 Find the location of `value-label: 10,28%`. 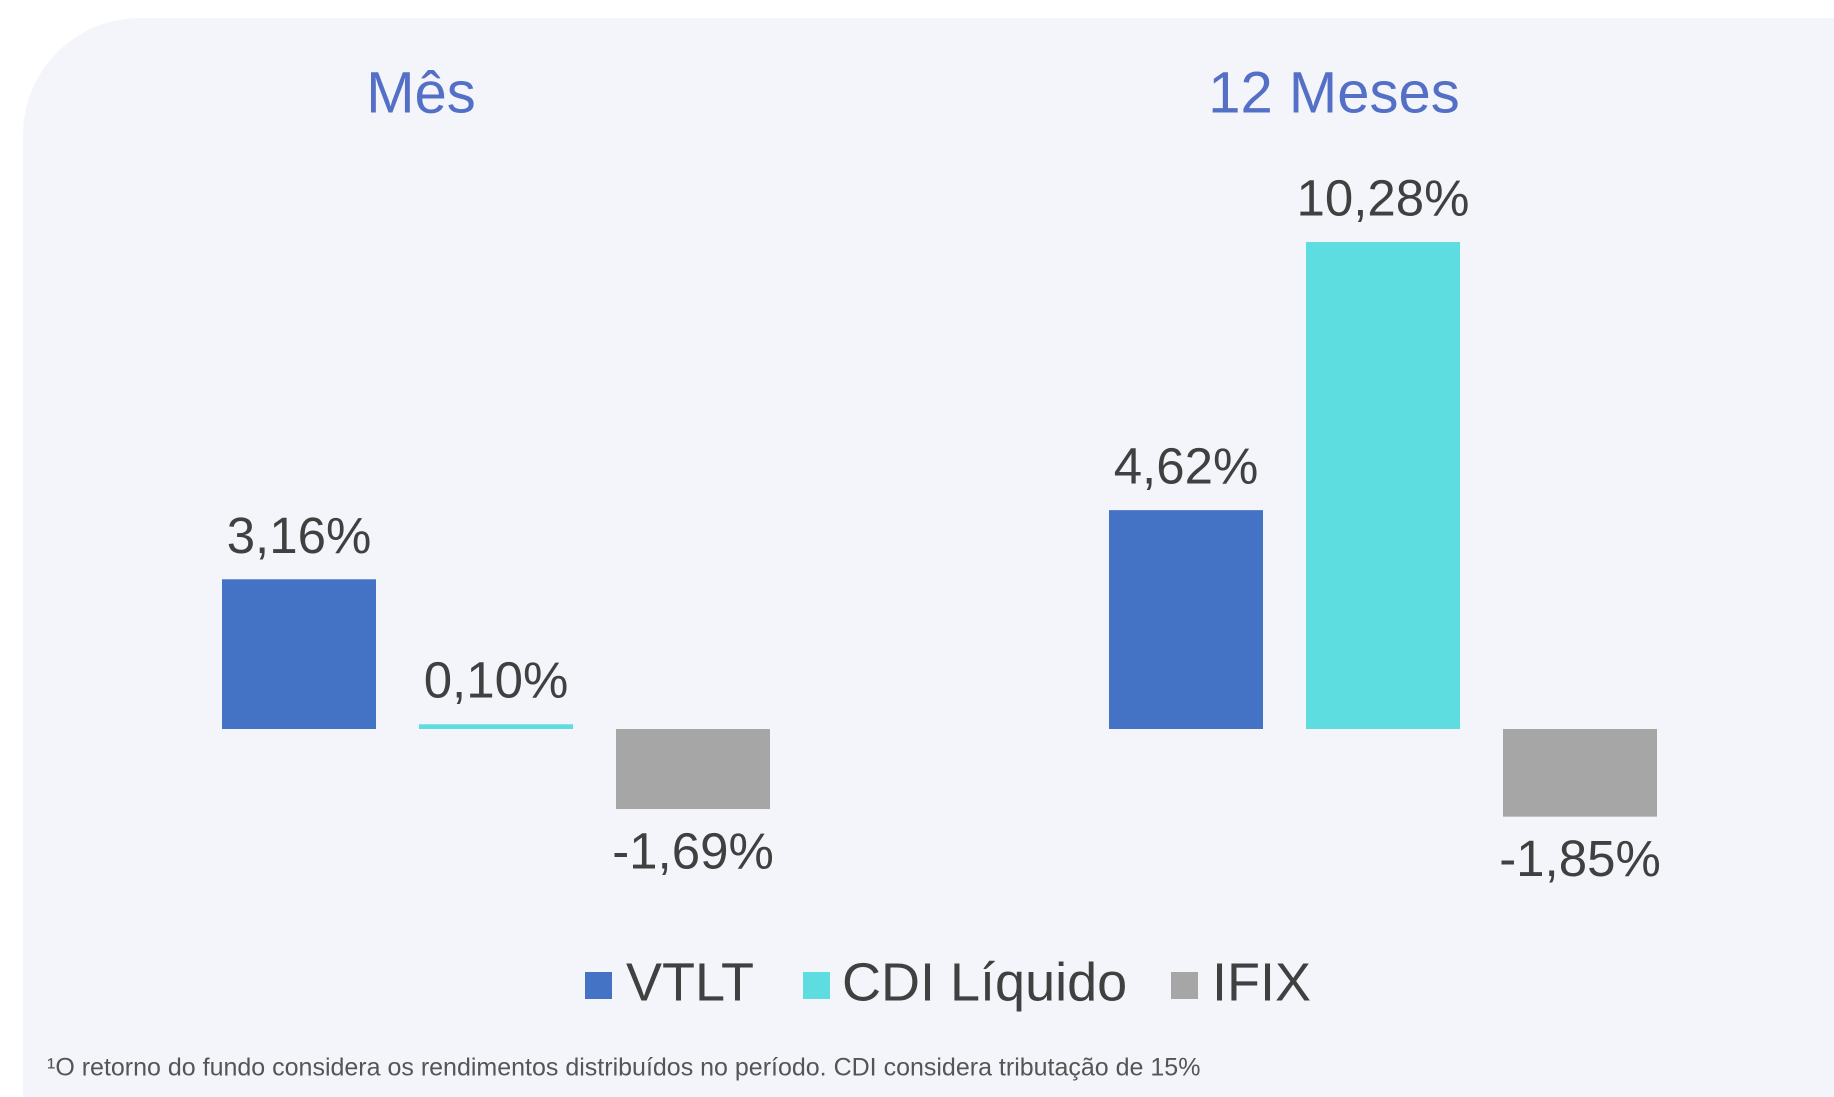

value-label: 10,28% is located at coordinates (1383, 197).